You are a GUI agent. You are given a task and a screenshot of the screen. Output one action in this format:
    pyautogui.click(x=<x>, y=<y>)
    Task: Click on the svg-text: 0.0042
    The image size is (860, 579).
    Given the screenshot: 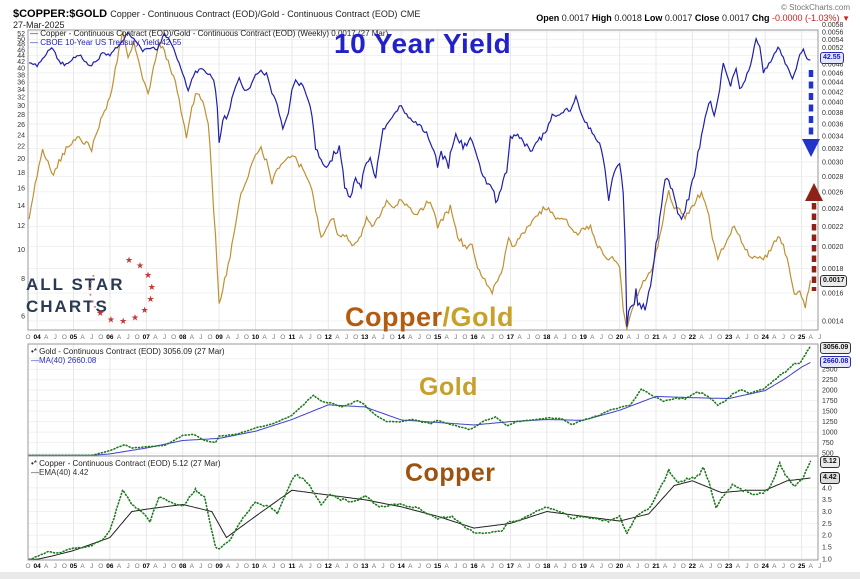 What is the action you would take?
    pyautogui.click(x=833, y=92)
    